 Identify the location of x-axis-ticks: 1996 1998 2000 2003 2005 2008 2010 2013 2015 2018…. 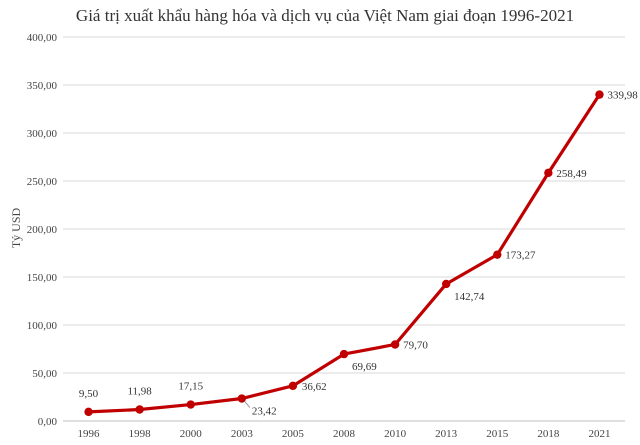
(344, 434).